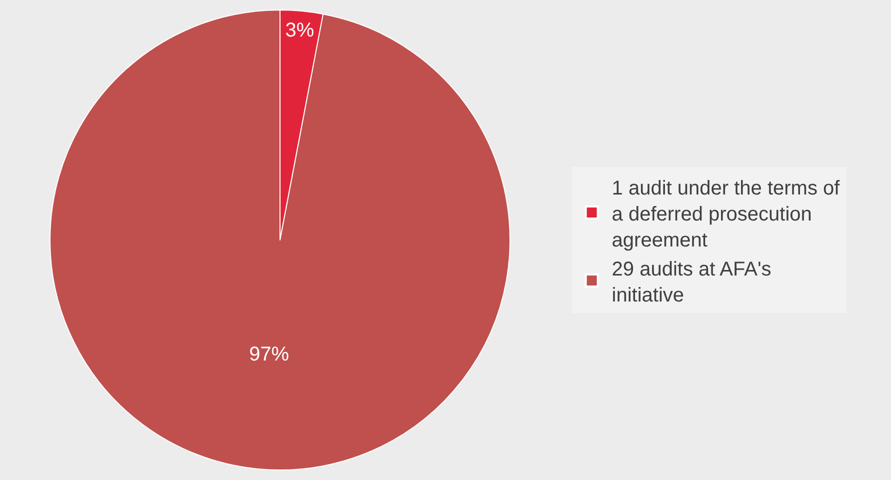  I want to click on data-label: 3%, so click(299, 31).